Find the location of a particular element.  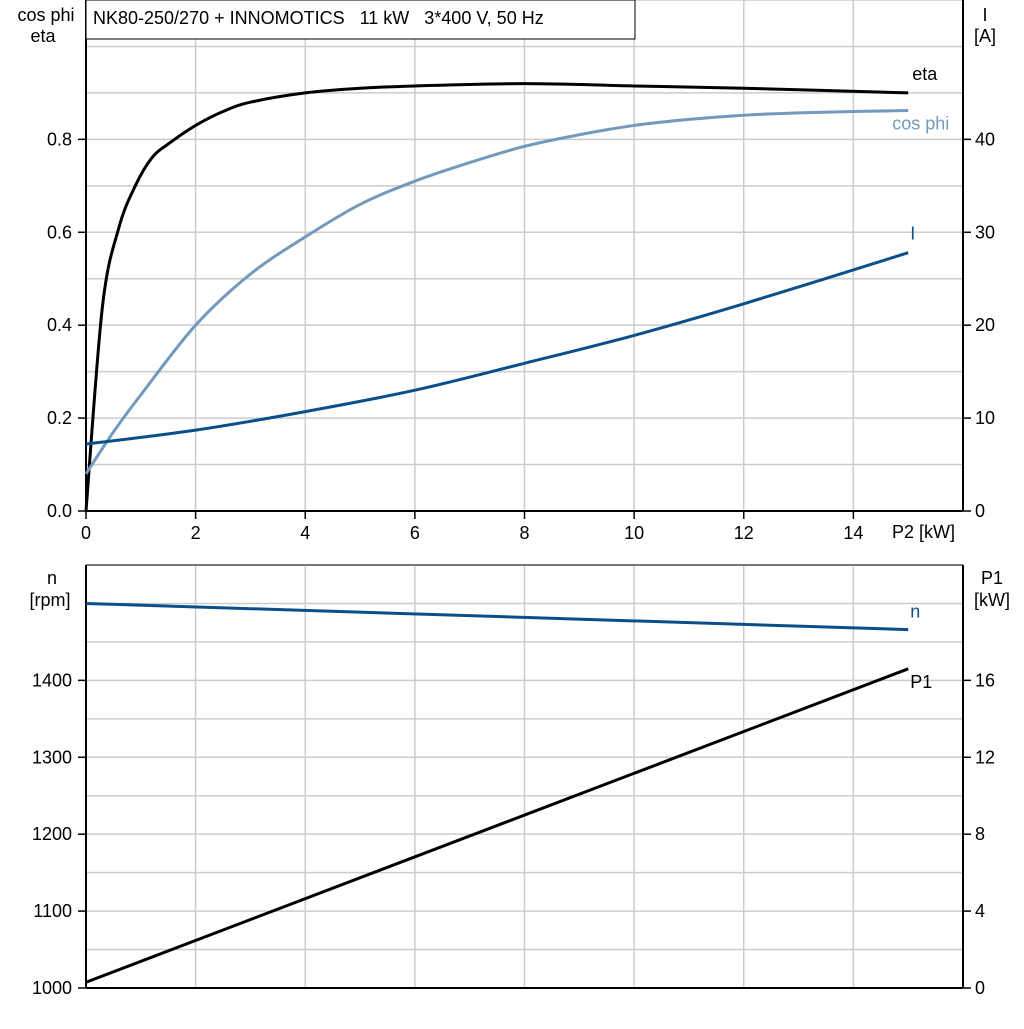

right-tick-label: 30 is located at coordinates (985, 232).